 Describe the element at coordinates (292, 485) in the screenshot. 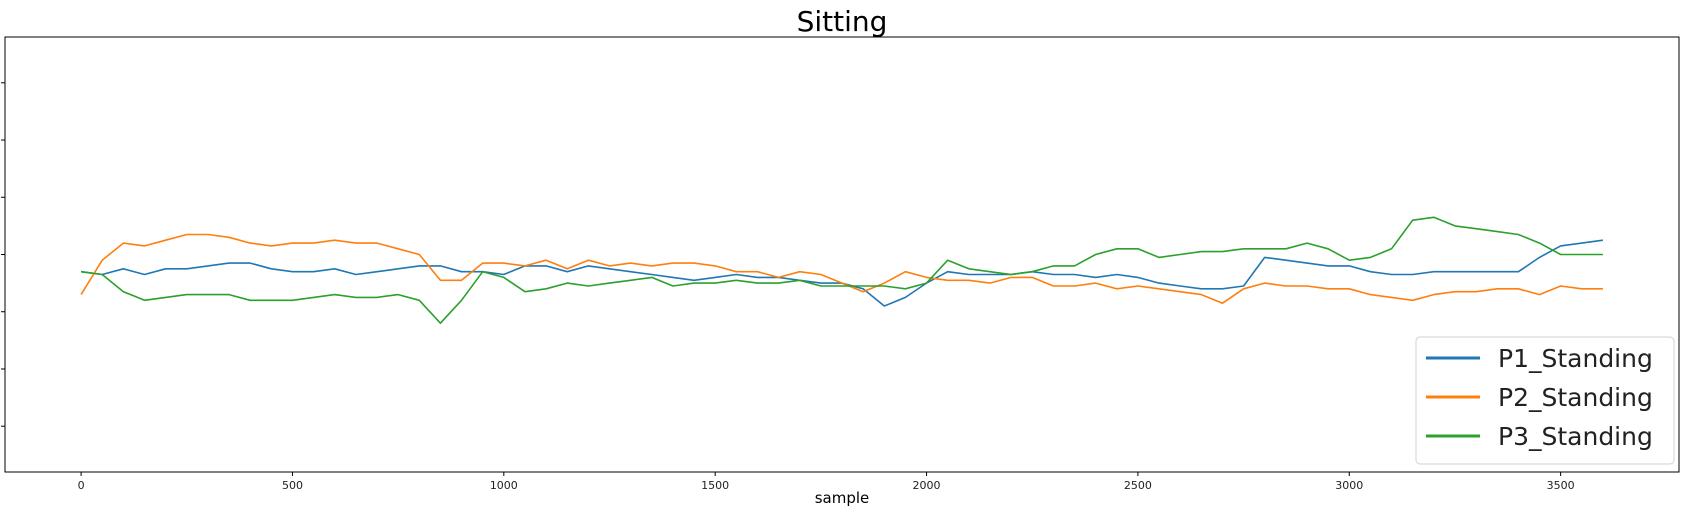

I see `x-tick-label-1: 500` at that location.